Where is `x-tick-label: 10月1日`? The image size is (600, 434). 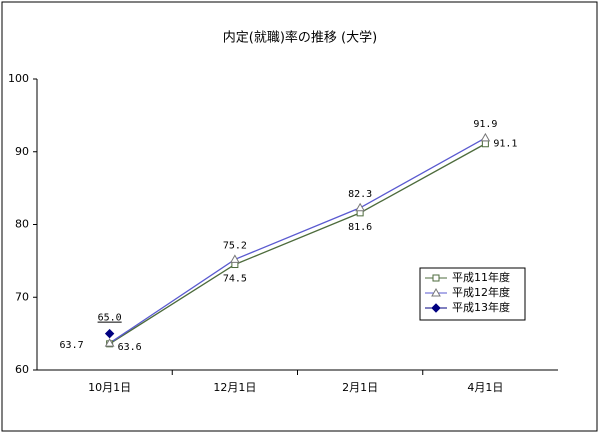 x-tick-label: 10月1日 is located at coordinates (109, 387).